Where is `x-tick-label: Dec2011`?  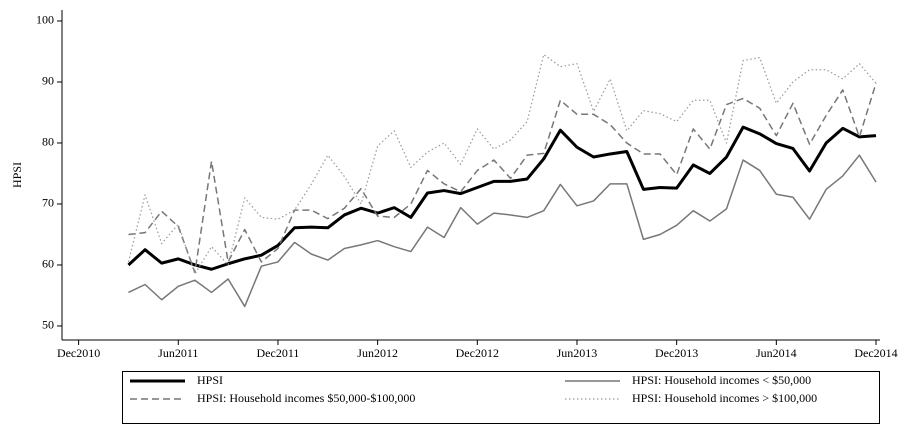
x-tick-label: Dec2011 is located at coordinates (278, 353).